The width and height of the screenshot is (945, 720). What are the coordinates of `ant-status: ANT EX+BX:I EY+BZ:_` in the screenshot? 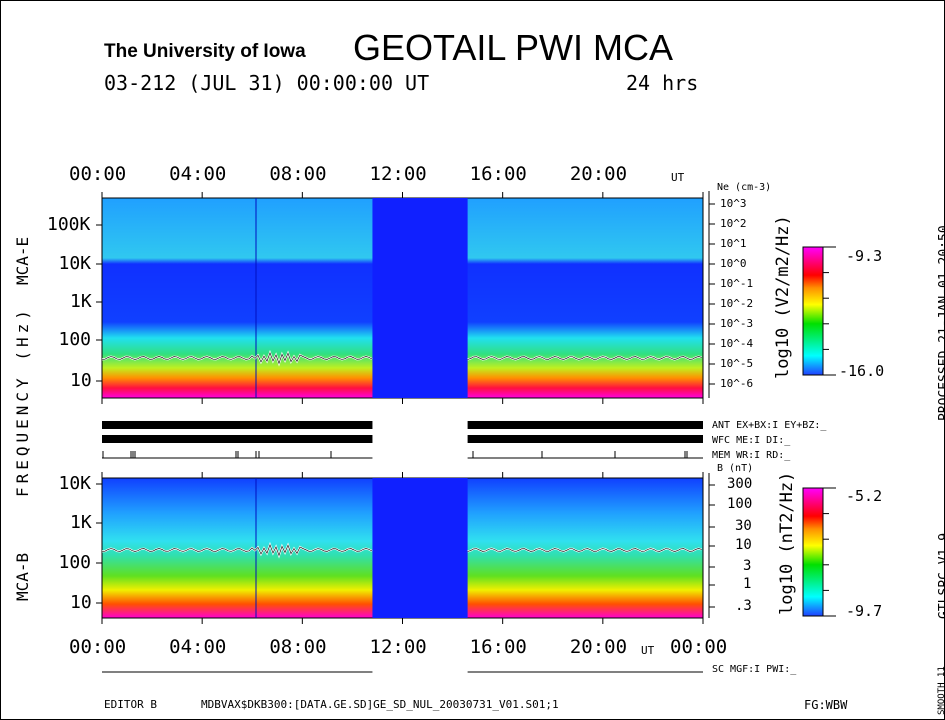 It's located at (769, 425).